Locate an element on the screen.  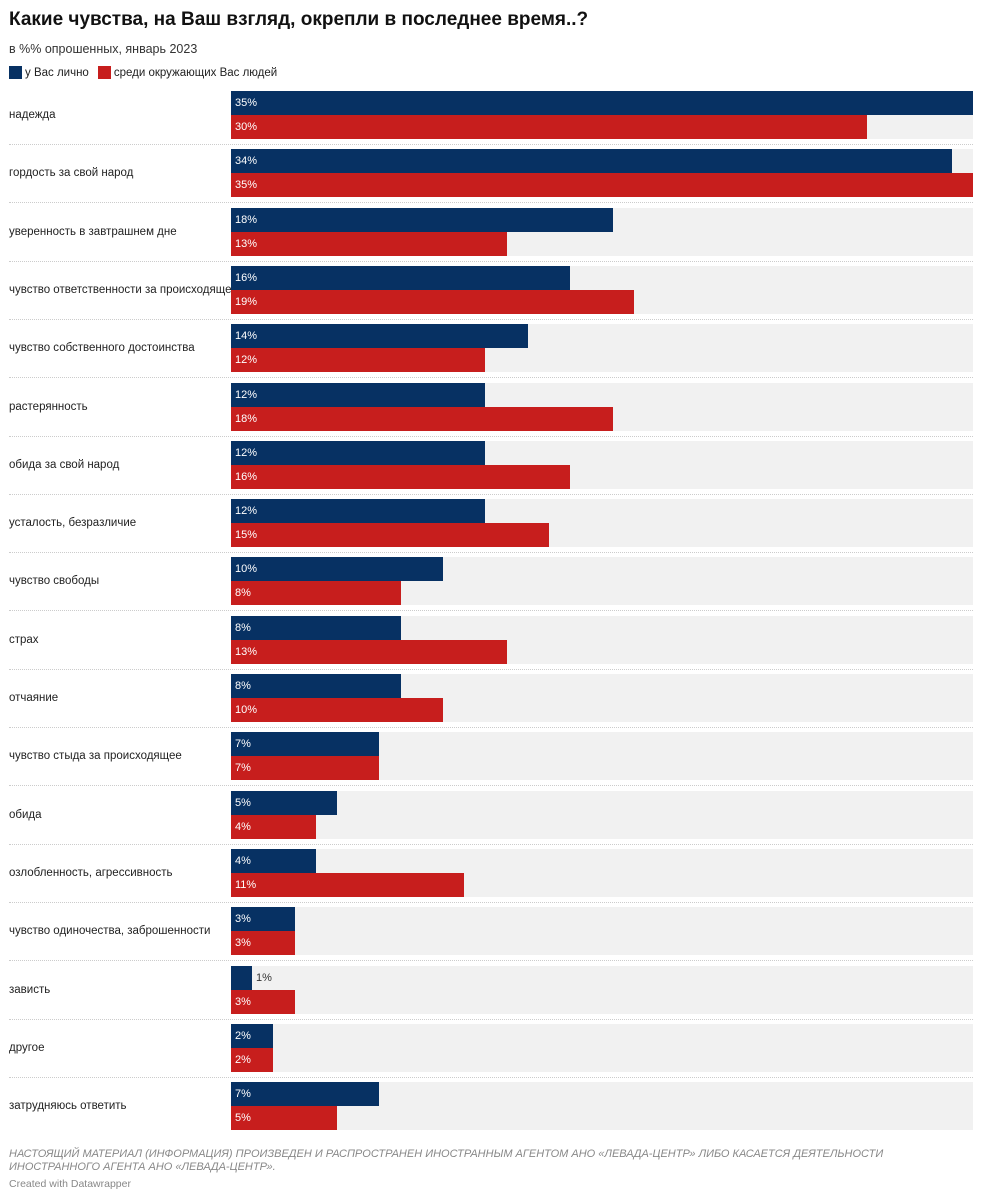
category-label: чувство стыда за происходящее is located at coordinates (95, 756).